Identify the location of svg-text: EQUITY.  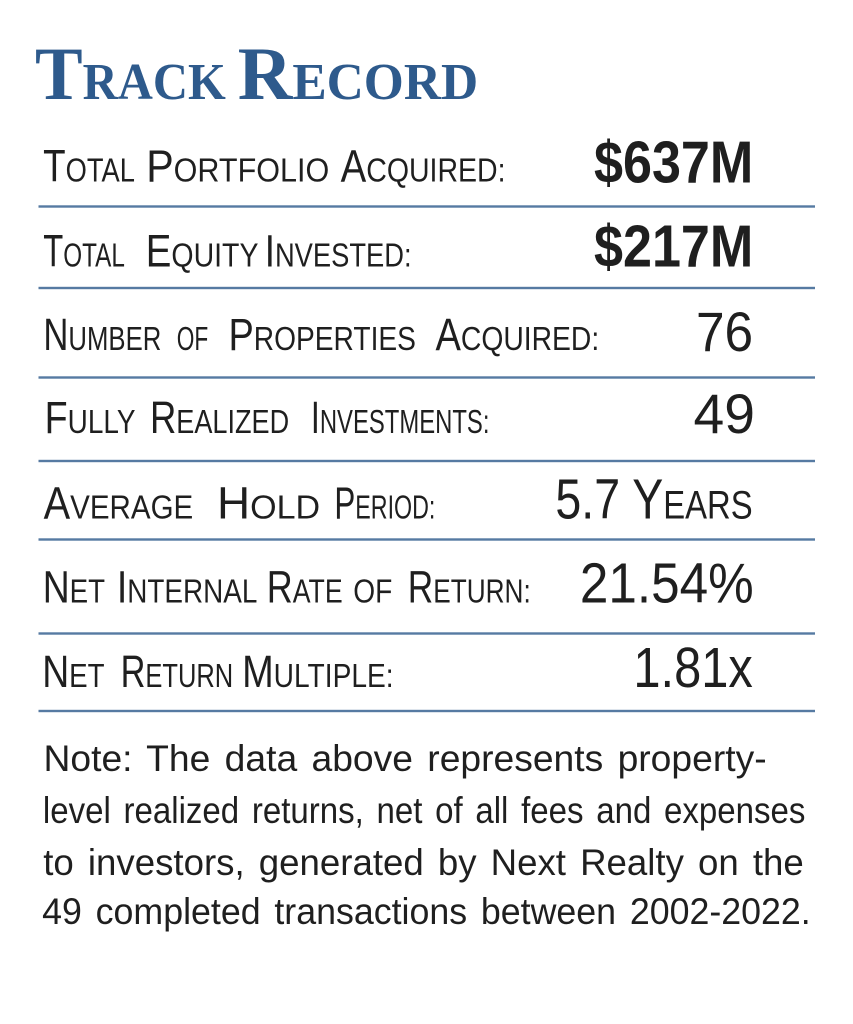
(202, 251).